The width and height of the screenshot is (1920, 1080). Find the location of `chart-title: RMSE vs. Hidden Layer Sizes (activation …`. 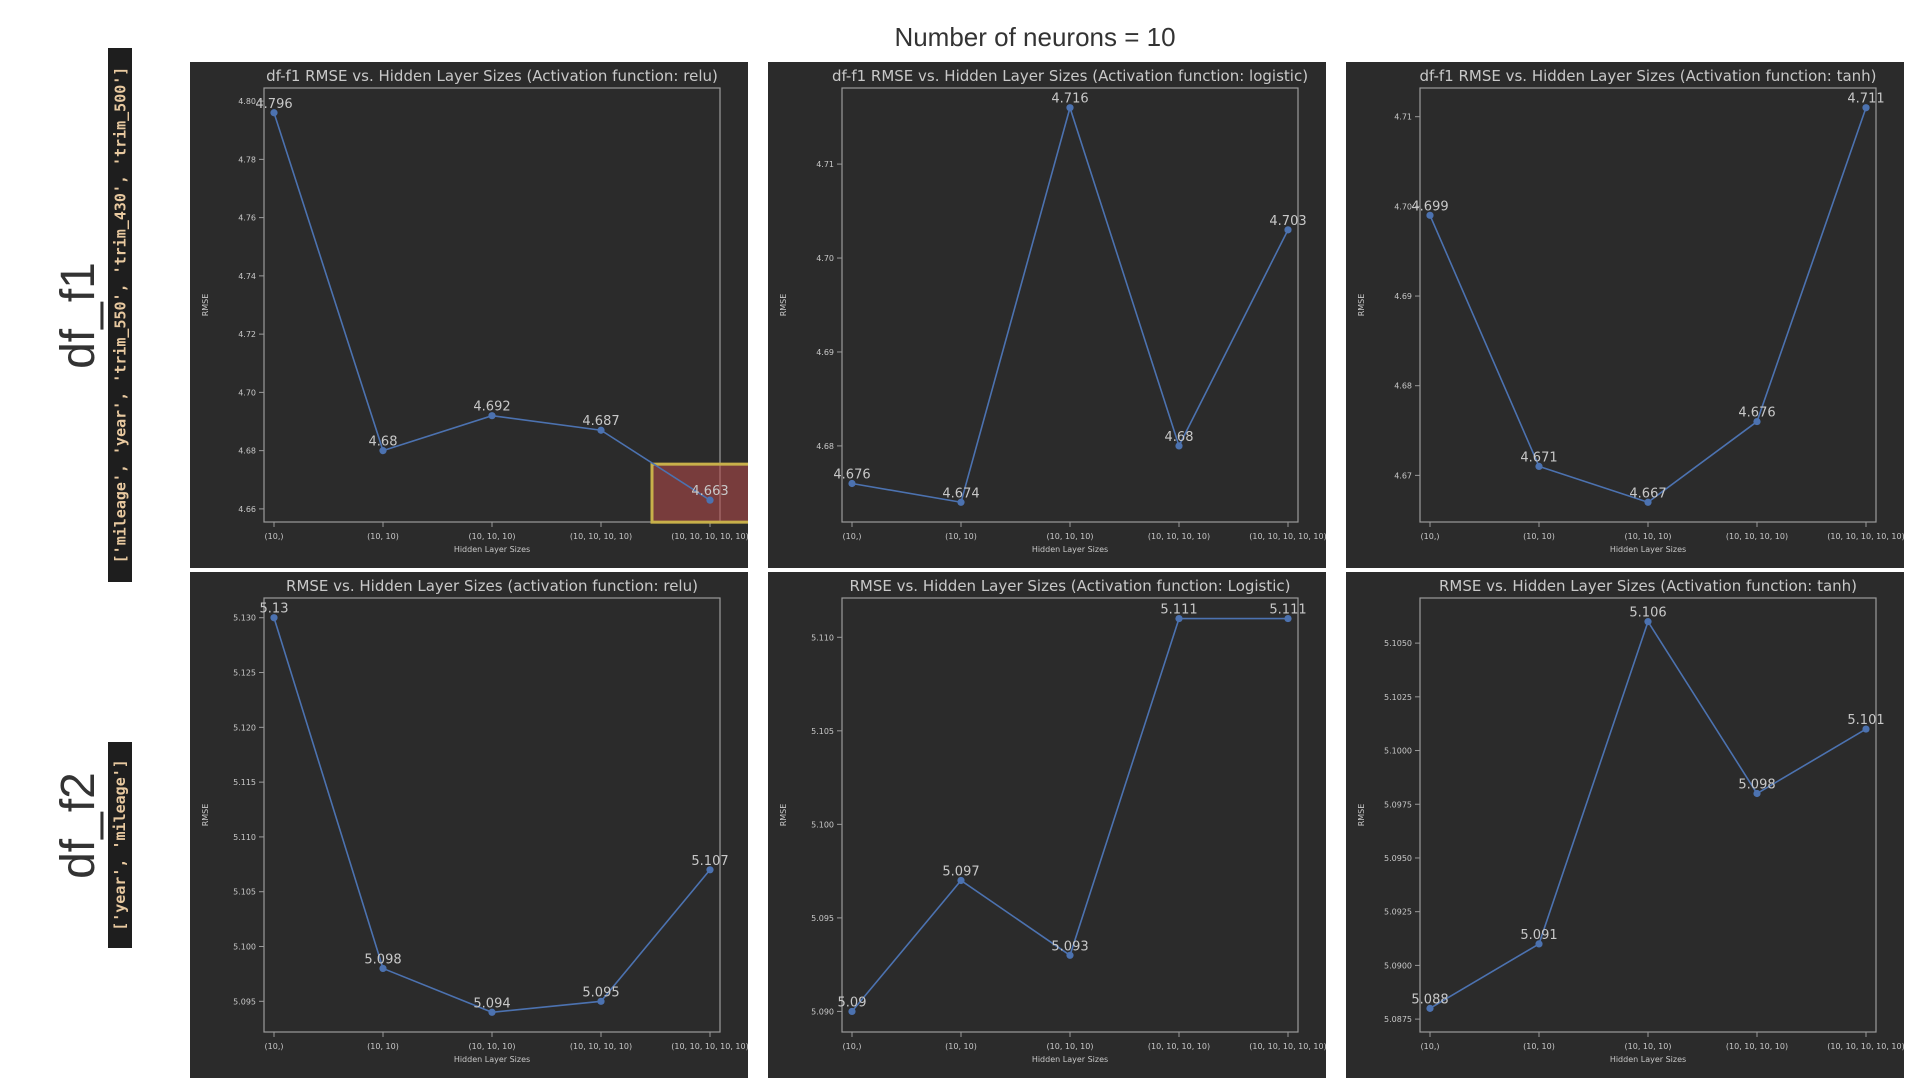

chart-title: RMSE vs. Hidden Layer Sizes (activation … is located at coordinates (492, 586).